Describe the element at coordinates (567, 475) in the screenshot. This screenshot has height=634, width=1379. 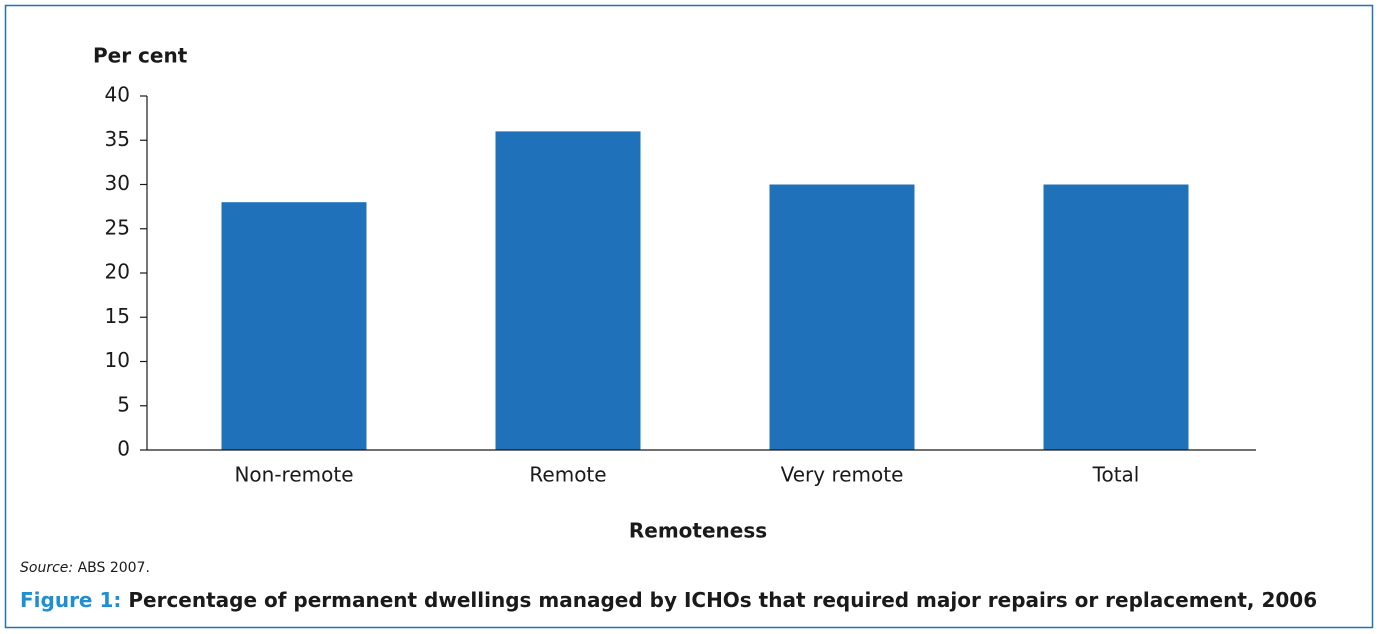
I see `x-tick-label: Remote` at that location.